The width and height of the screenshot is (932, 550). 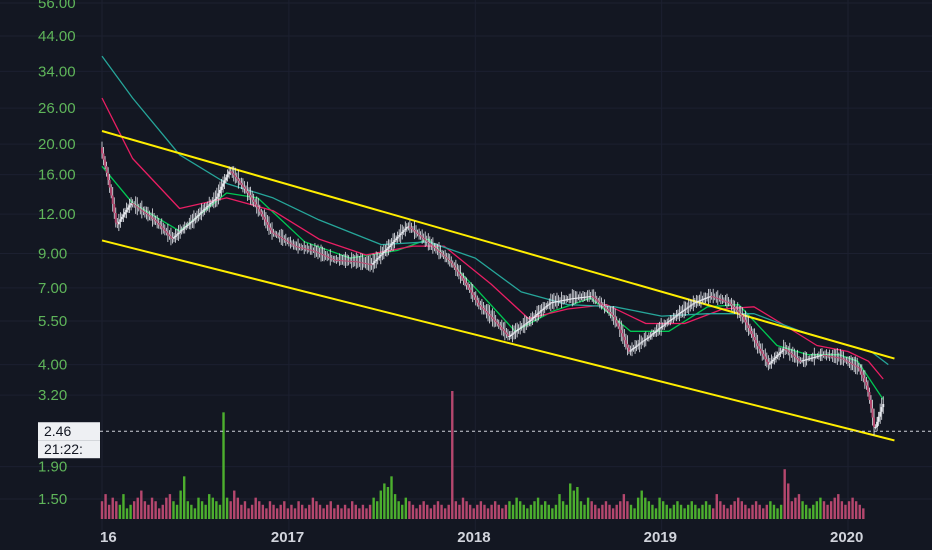 What do you see at coordinates (287, 537) in the screenshot?
I see `x-tick-label: 2017` at bounding box center [287, 537].